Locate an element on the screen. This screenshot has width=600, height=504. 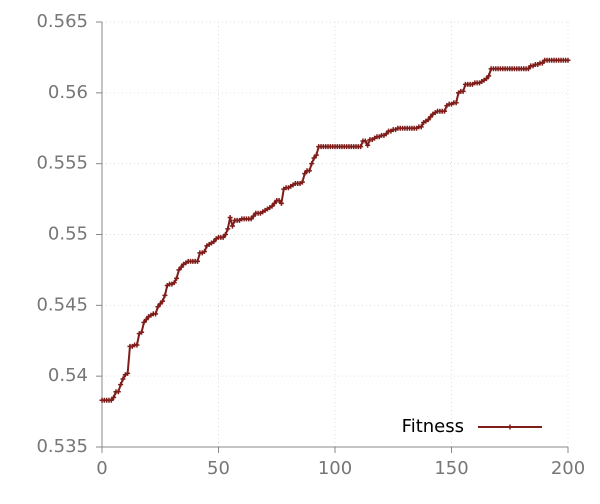
x-tick-label: 50 is located at coordinates (218, 468).